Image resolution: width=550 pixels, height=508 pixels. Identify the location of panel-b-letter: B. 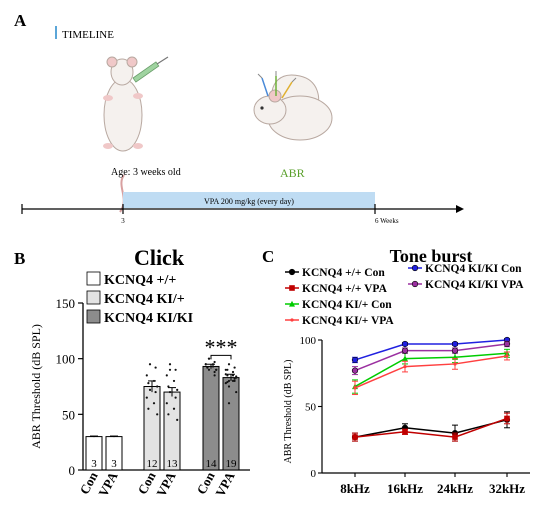
(19, 258).